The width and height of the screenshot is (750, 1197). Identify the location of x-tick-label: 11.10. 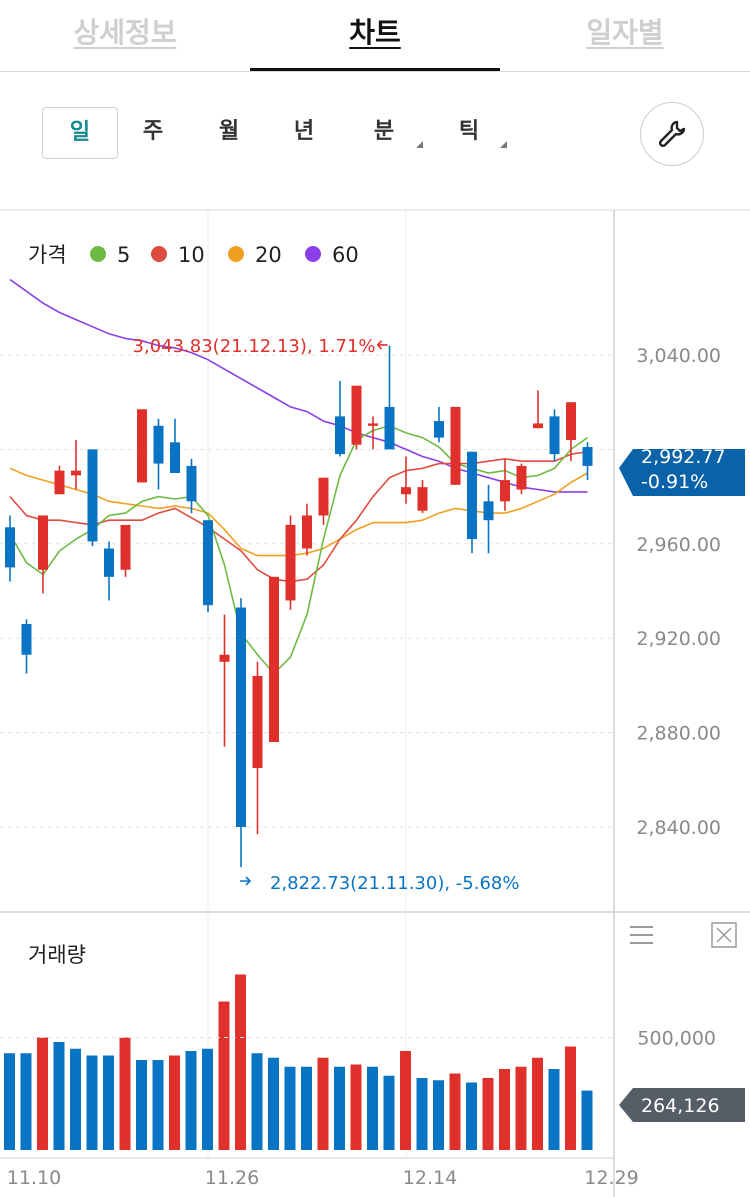
(34, 1178).